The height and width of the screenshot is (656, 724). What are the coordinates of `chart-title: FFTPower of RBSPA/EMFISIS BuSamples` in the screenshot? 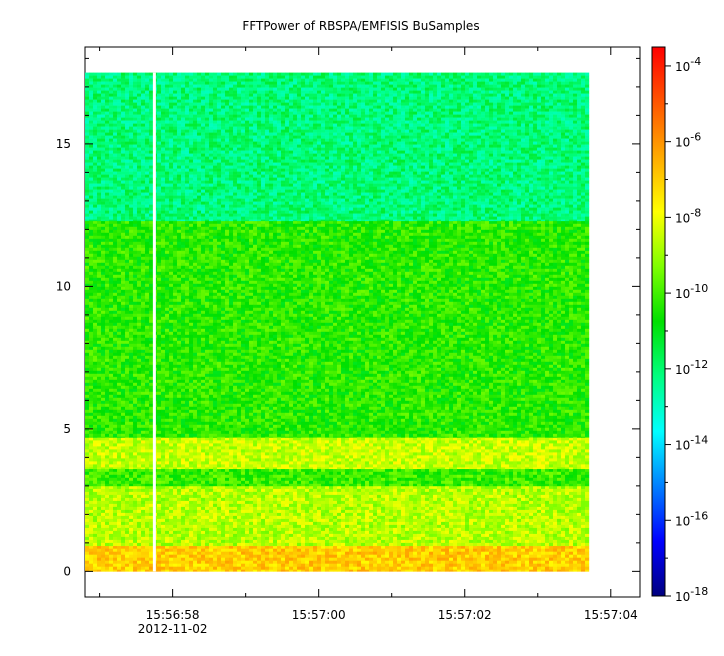 It's located at (360, 26).